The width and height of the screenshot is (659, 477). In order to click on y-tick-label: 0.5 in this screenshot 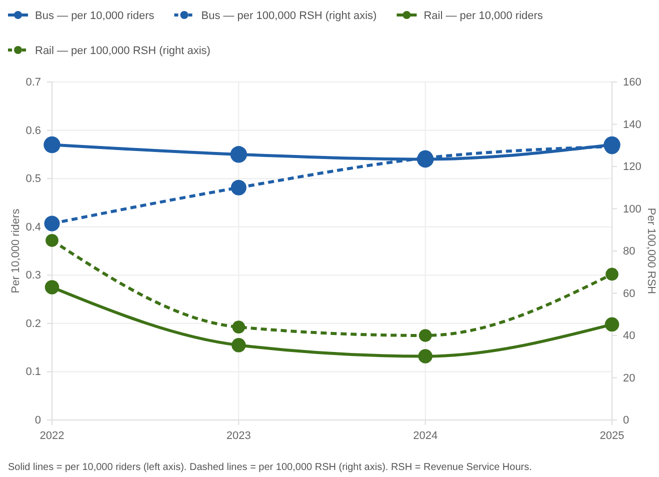, I will do `click(33, 179)`.